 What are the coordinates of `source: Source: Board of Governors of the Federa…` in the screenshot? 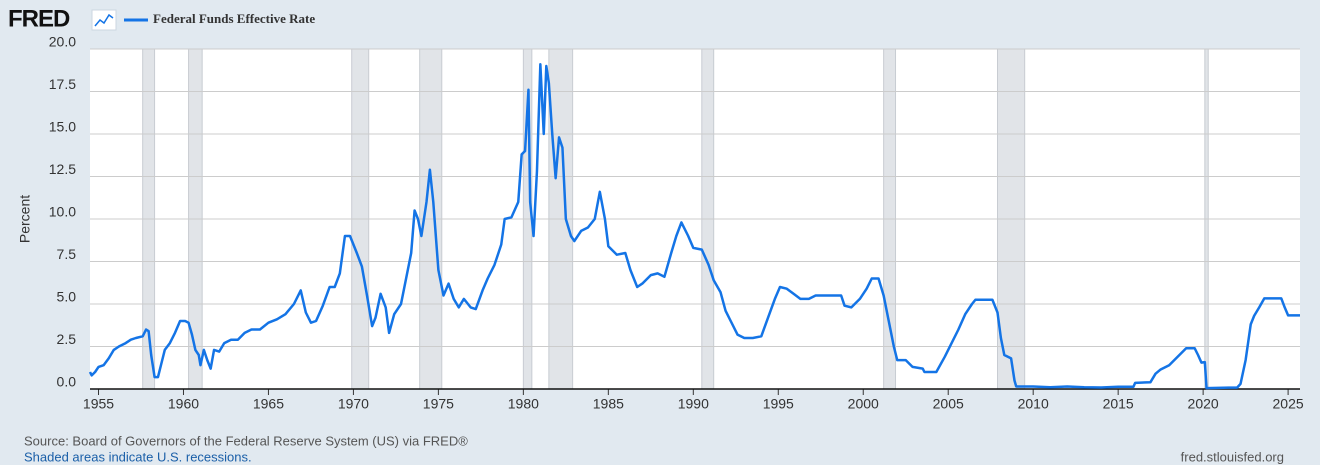 It's located at (246, 440).